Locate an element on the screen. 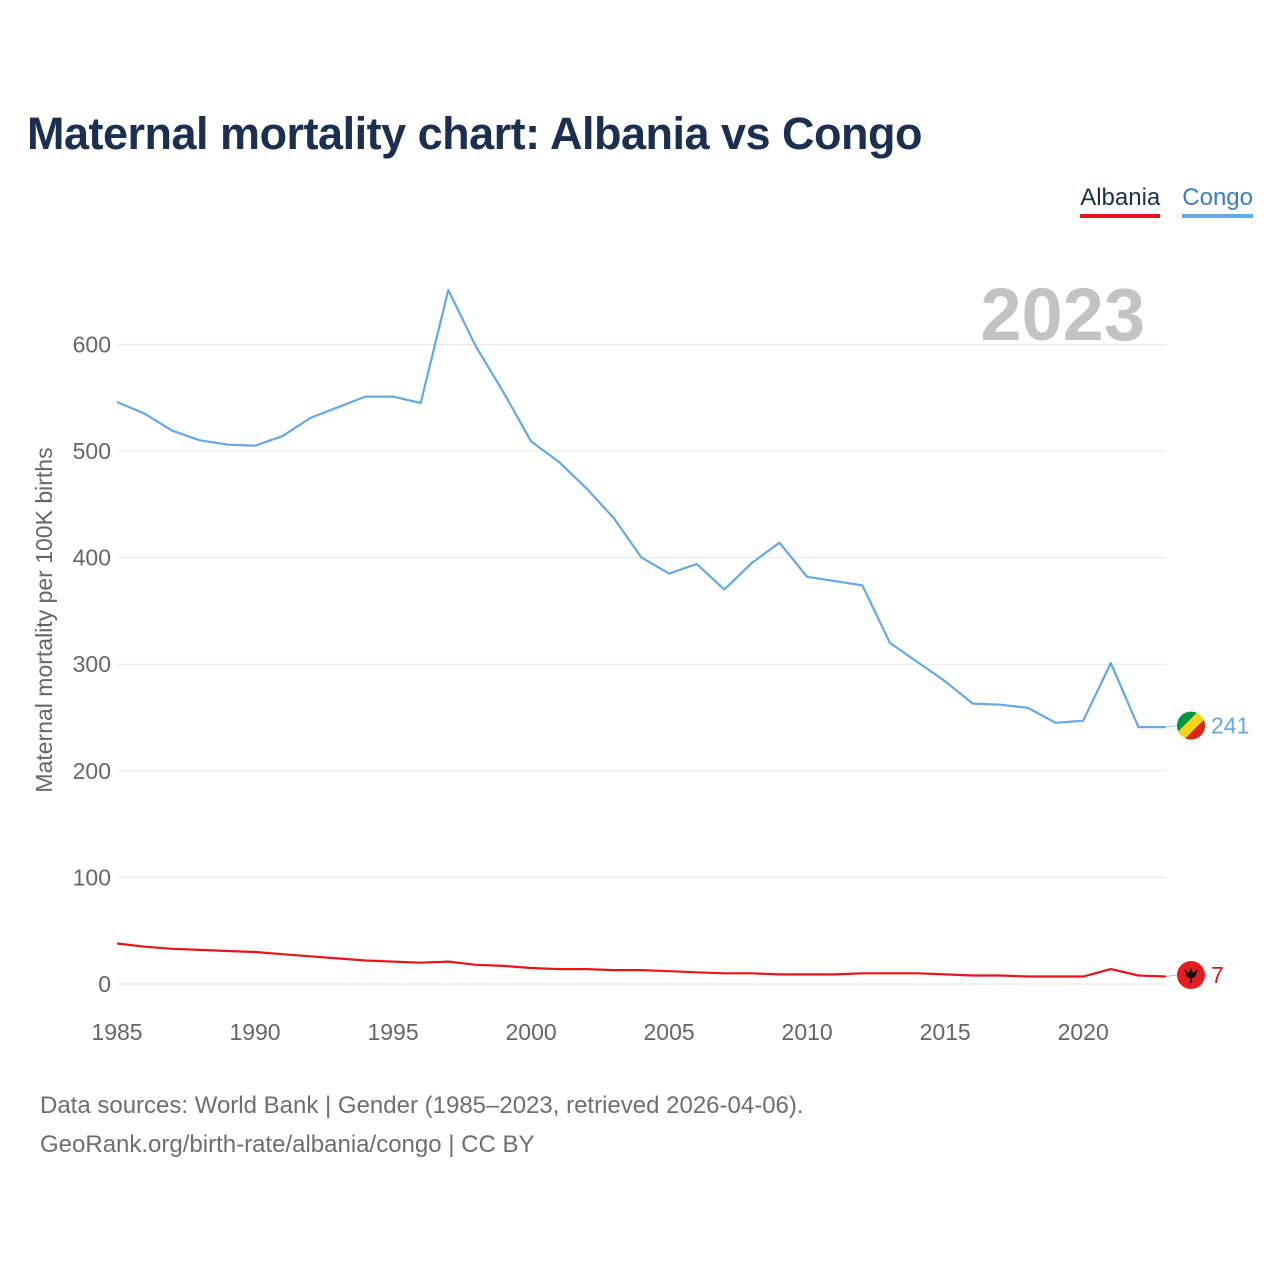 The image size is (1280, 1280). congo-flag-icon is located at coordinates (1191, 725).